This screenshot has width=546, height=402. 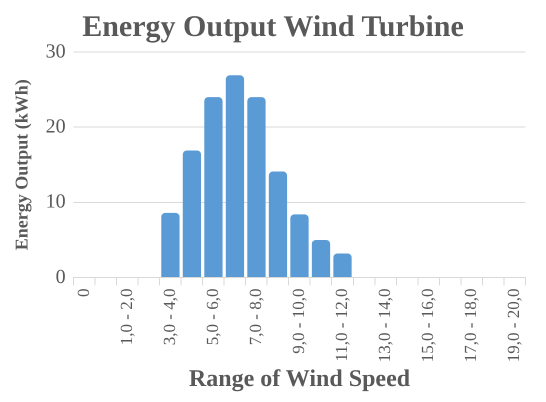 What do you see at coordinates (61, 277) in the screenshot?
I see `y-tick-label: 0` at bounding box center [61, 277].